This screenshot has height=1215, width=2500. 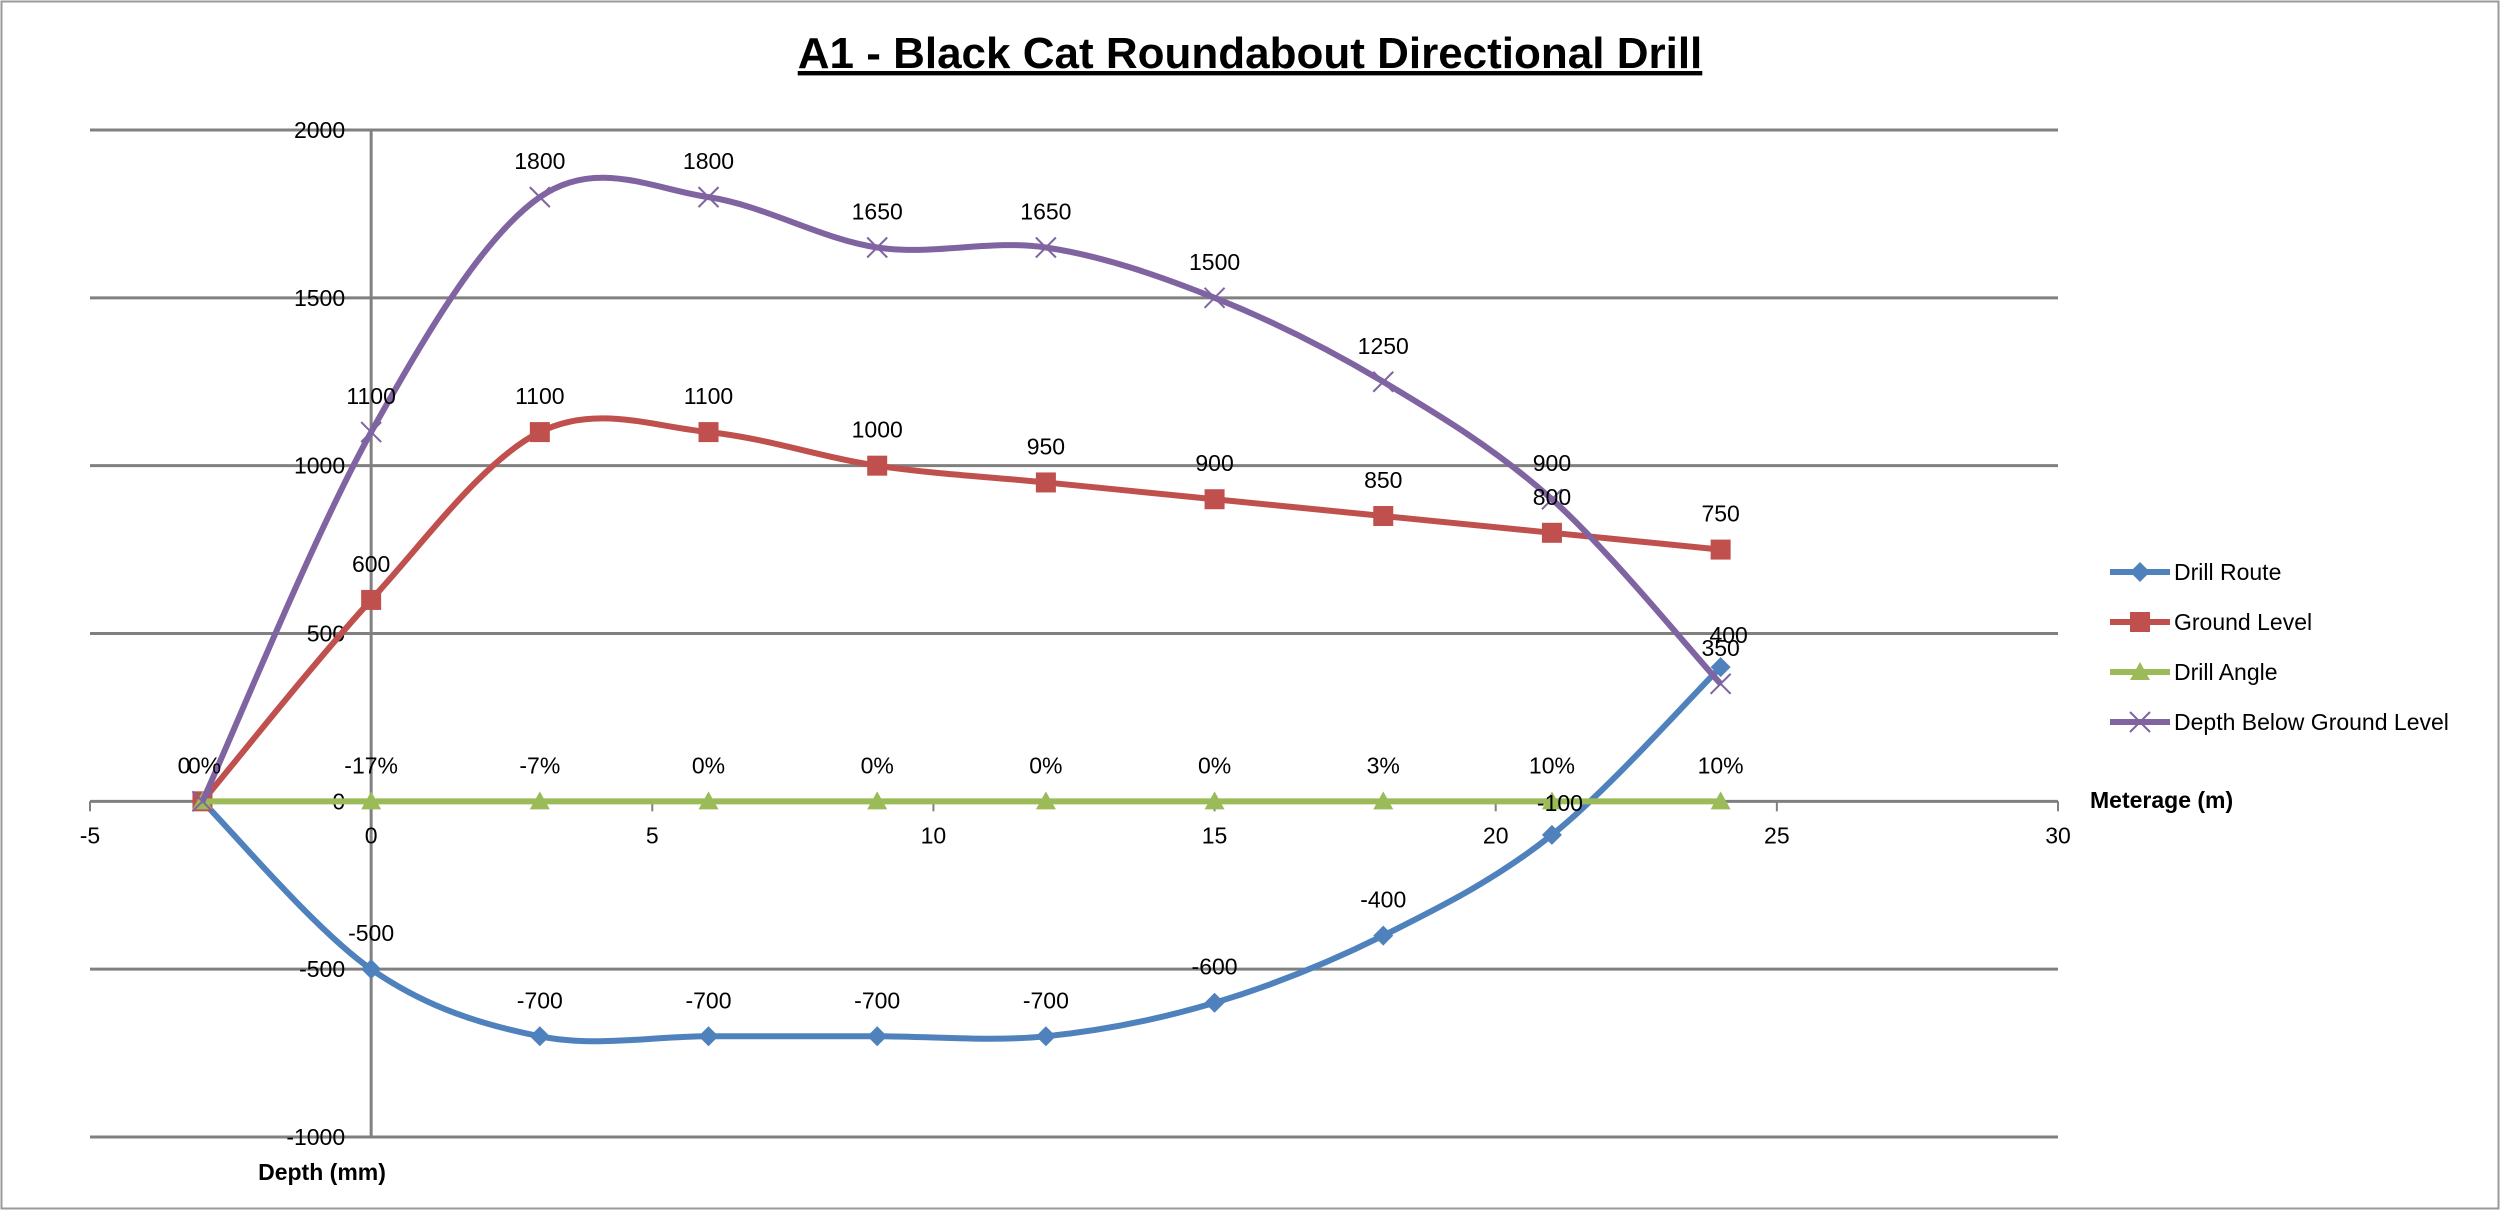 I want to click on y-axis-title: Depth (mm), so click(x=322, y=1172).